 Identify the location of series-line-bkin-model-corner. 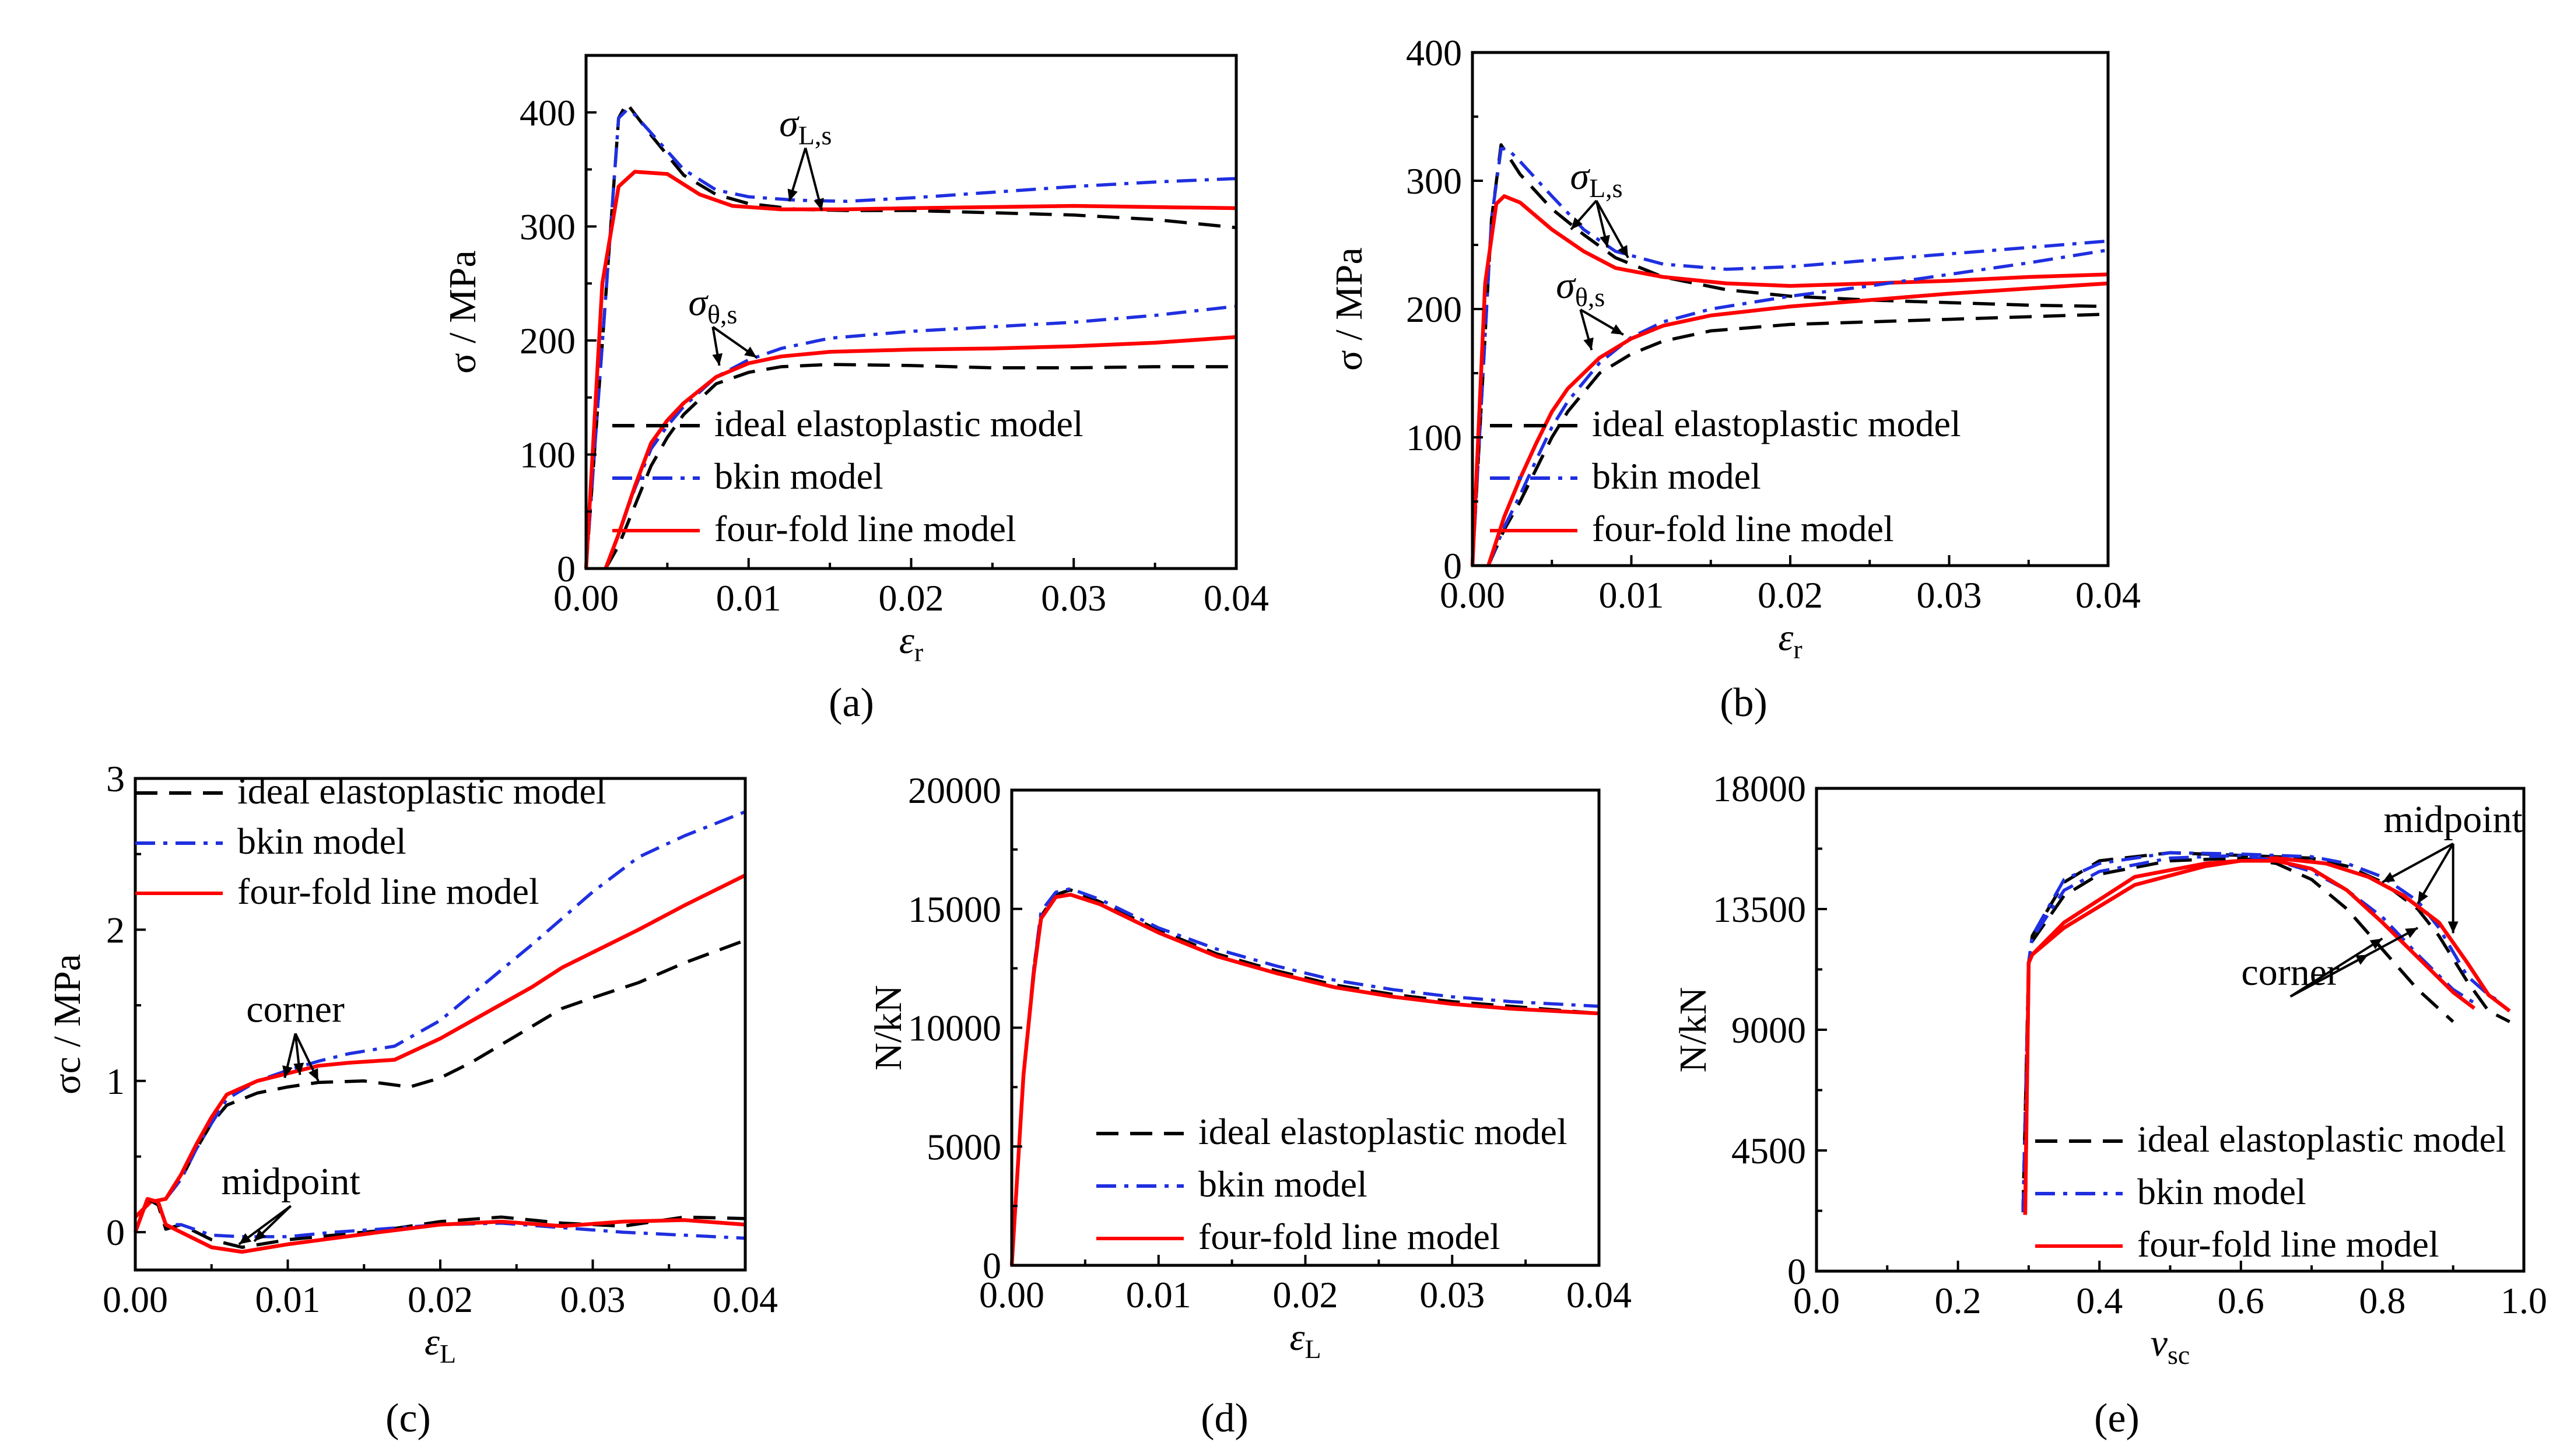
(440, 1014).